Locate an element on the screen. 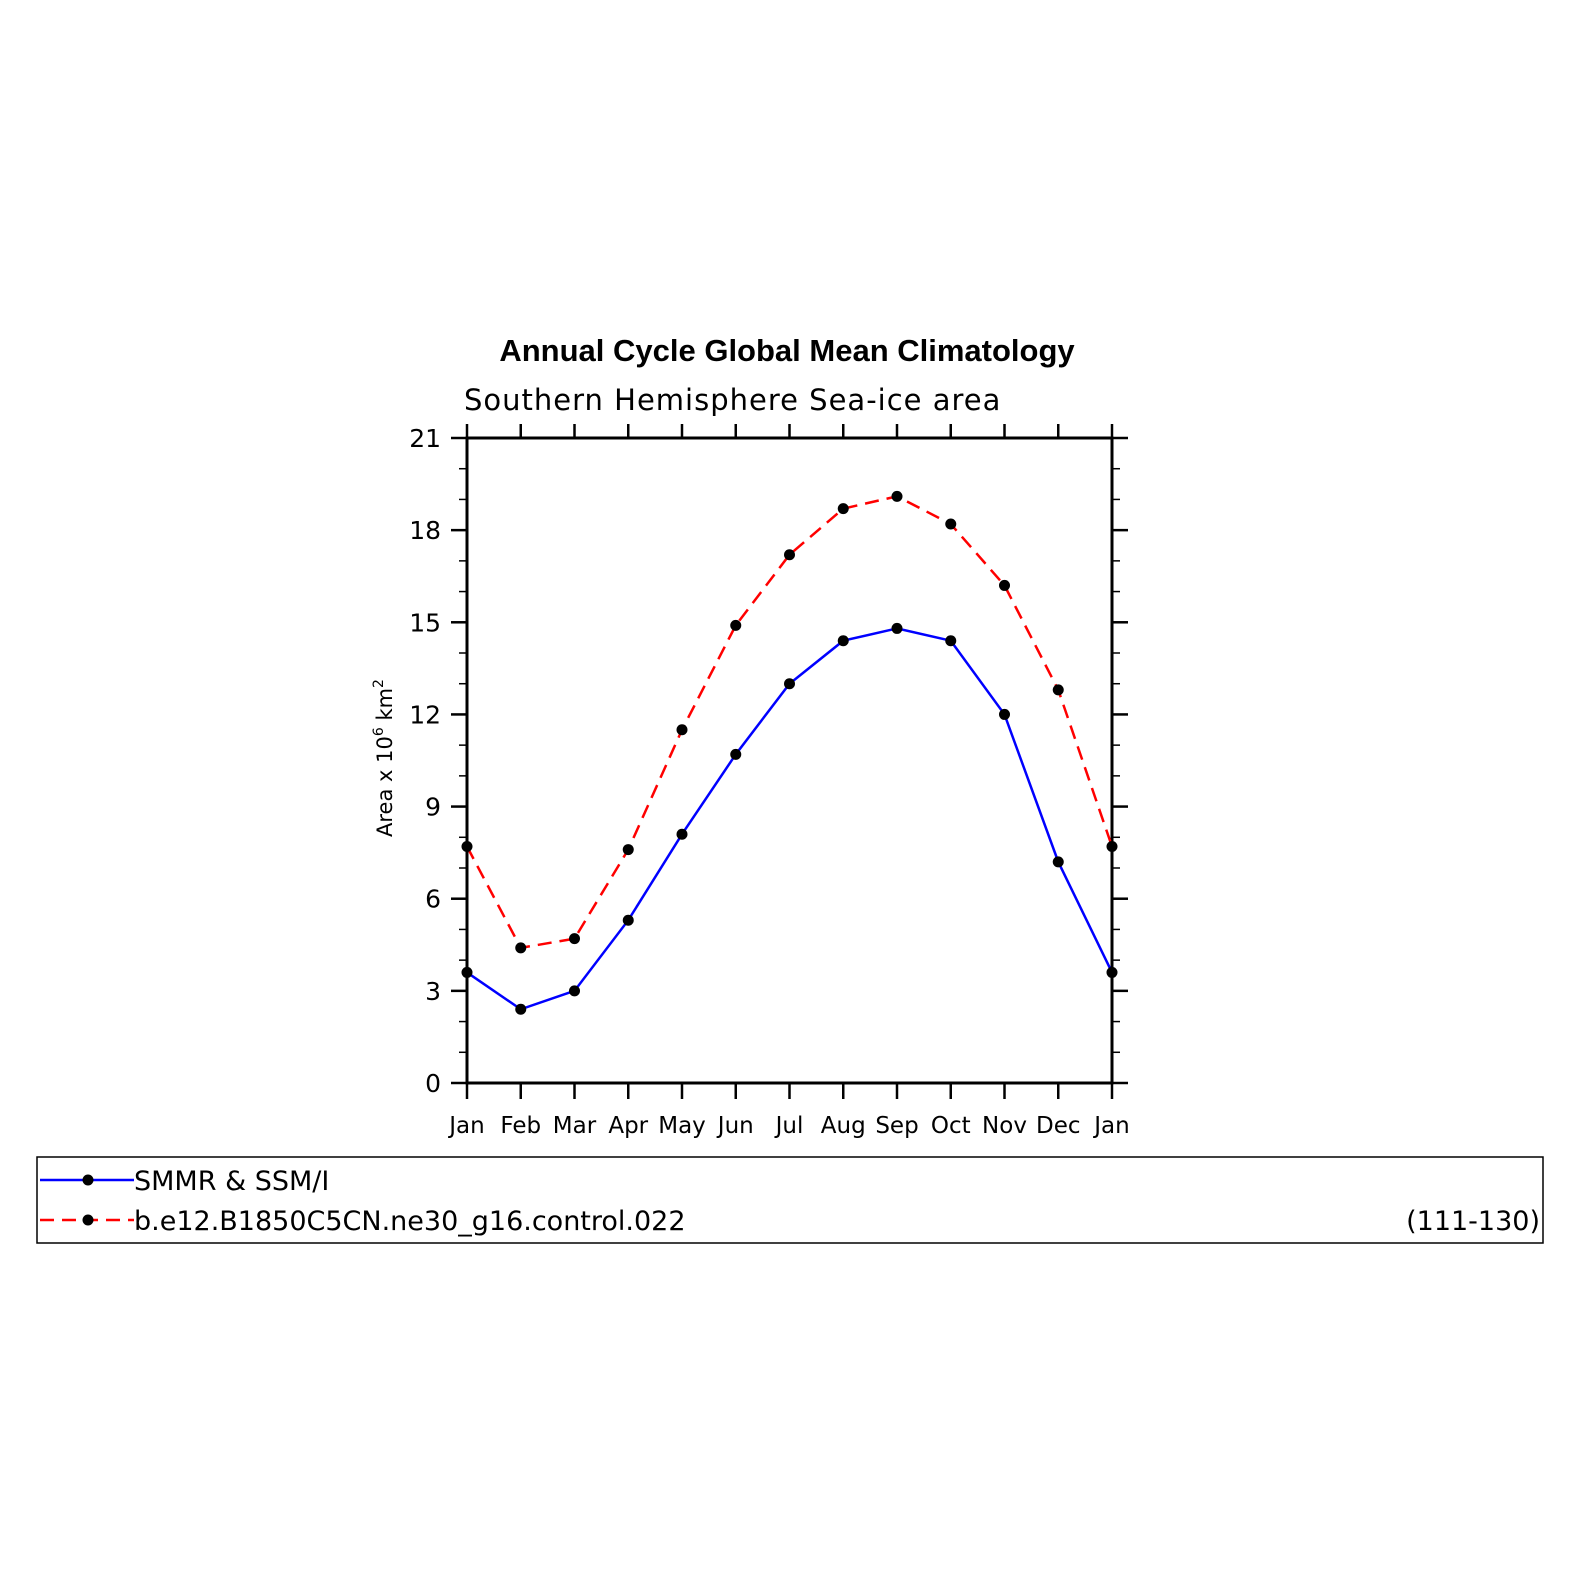 The image size is (1575, 1575). x-tick-label-10: Nov is located at coordinates (1004, 1126).